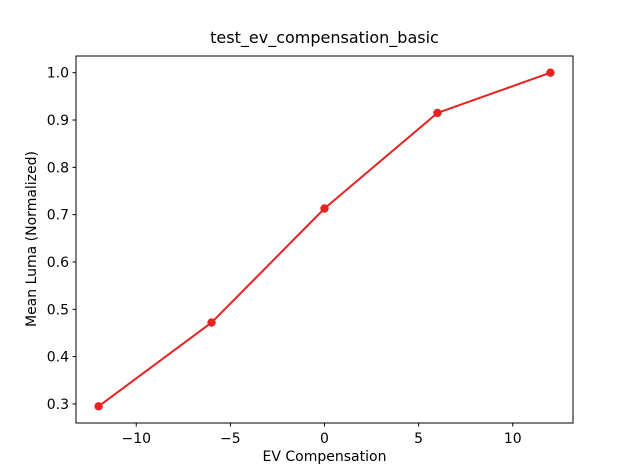 Image resolution: width=634 pixels, height=474 pixels. Describe the element at coordinates (58, 310) in the screenshot. I see `y-tick-label: 0.5` at that location.